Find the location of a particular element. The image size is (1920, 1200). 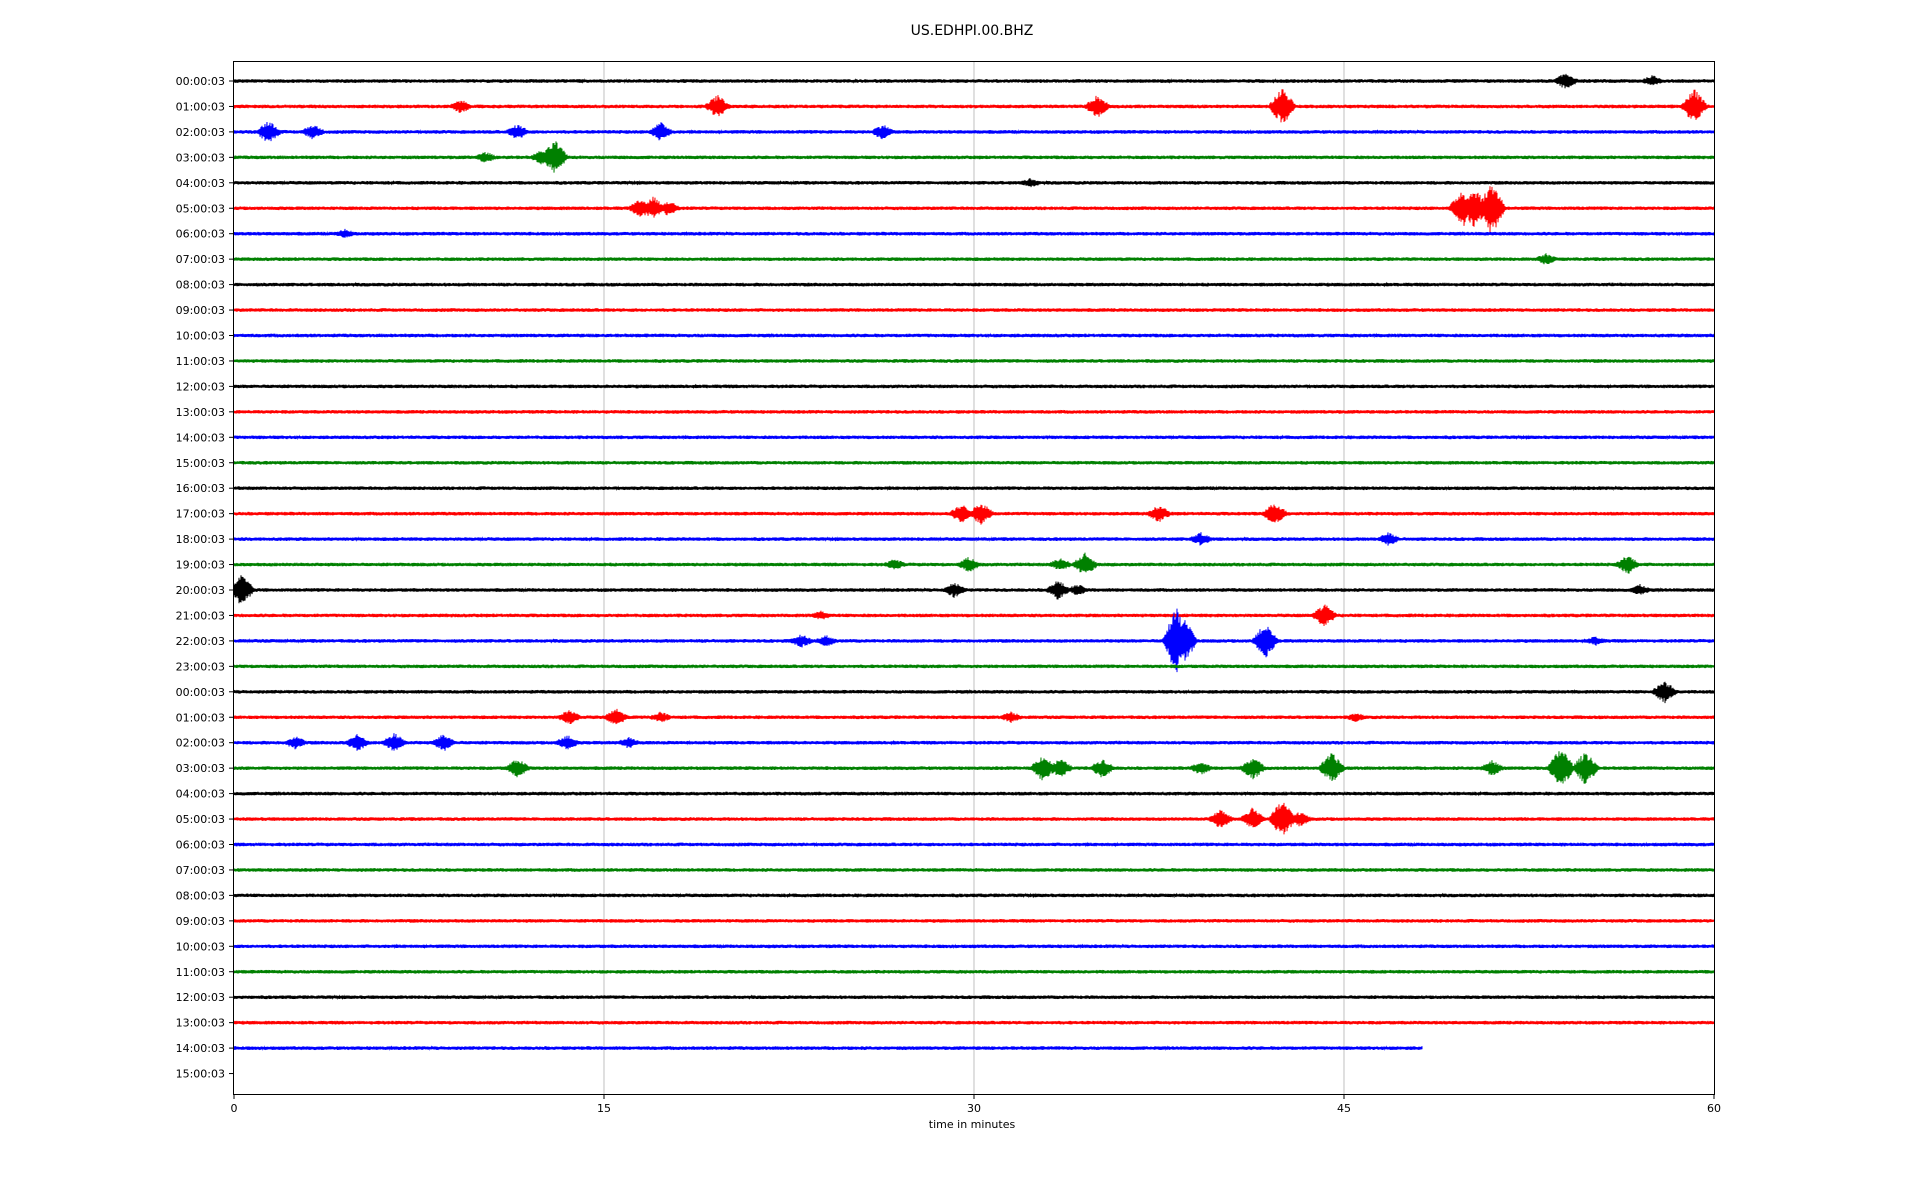

x-axis-label: time in minutes is located at coordinates (972, 1124).